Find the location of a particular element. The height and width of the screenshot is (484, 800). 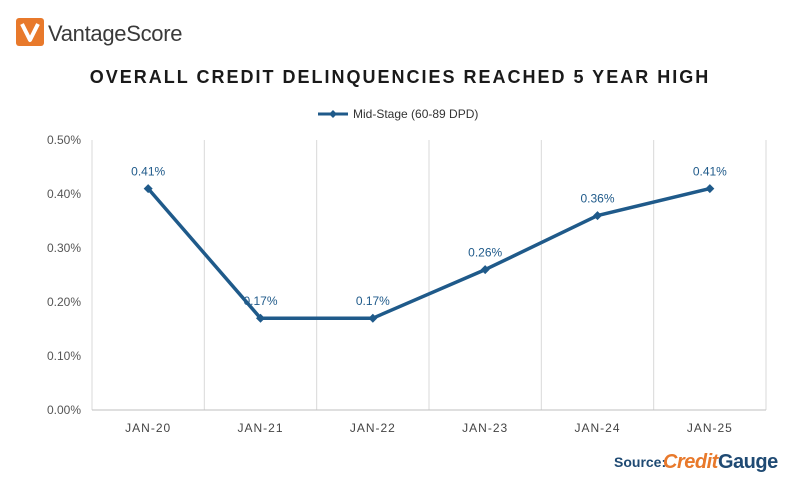

data-label: 0.36% is located at coordinates (597, 199).